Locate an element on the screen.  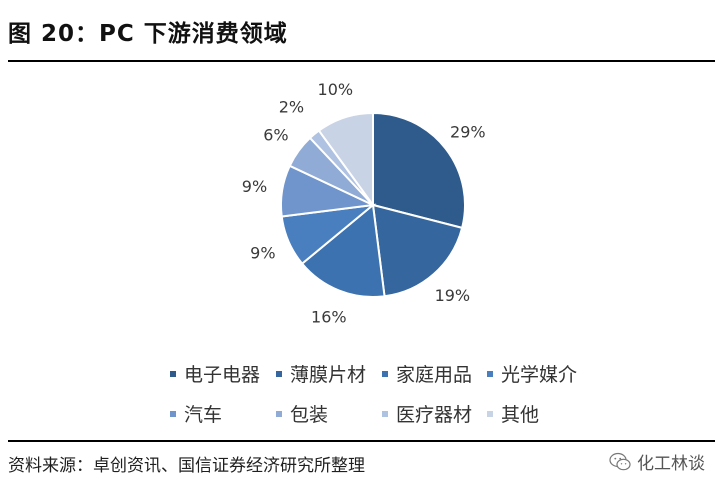
legend-label: 汽车 is located at coordinates (203, 415).